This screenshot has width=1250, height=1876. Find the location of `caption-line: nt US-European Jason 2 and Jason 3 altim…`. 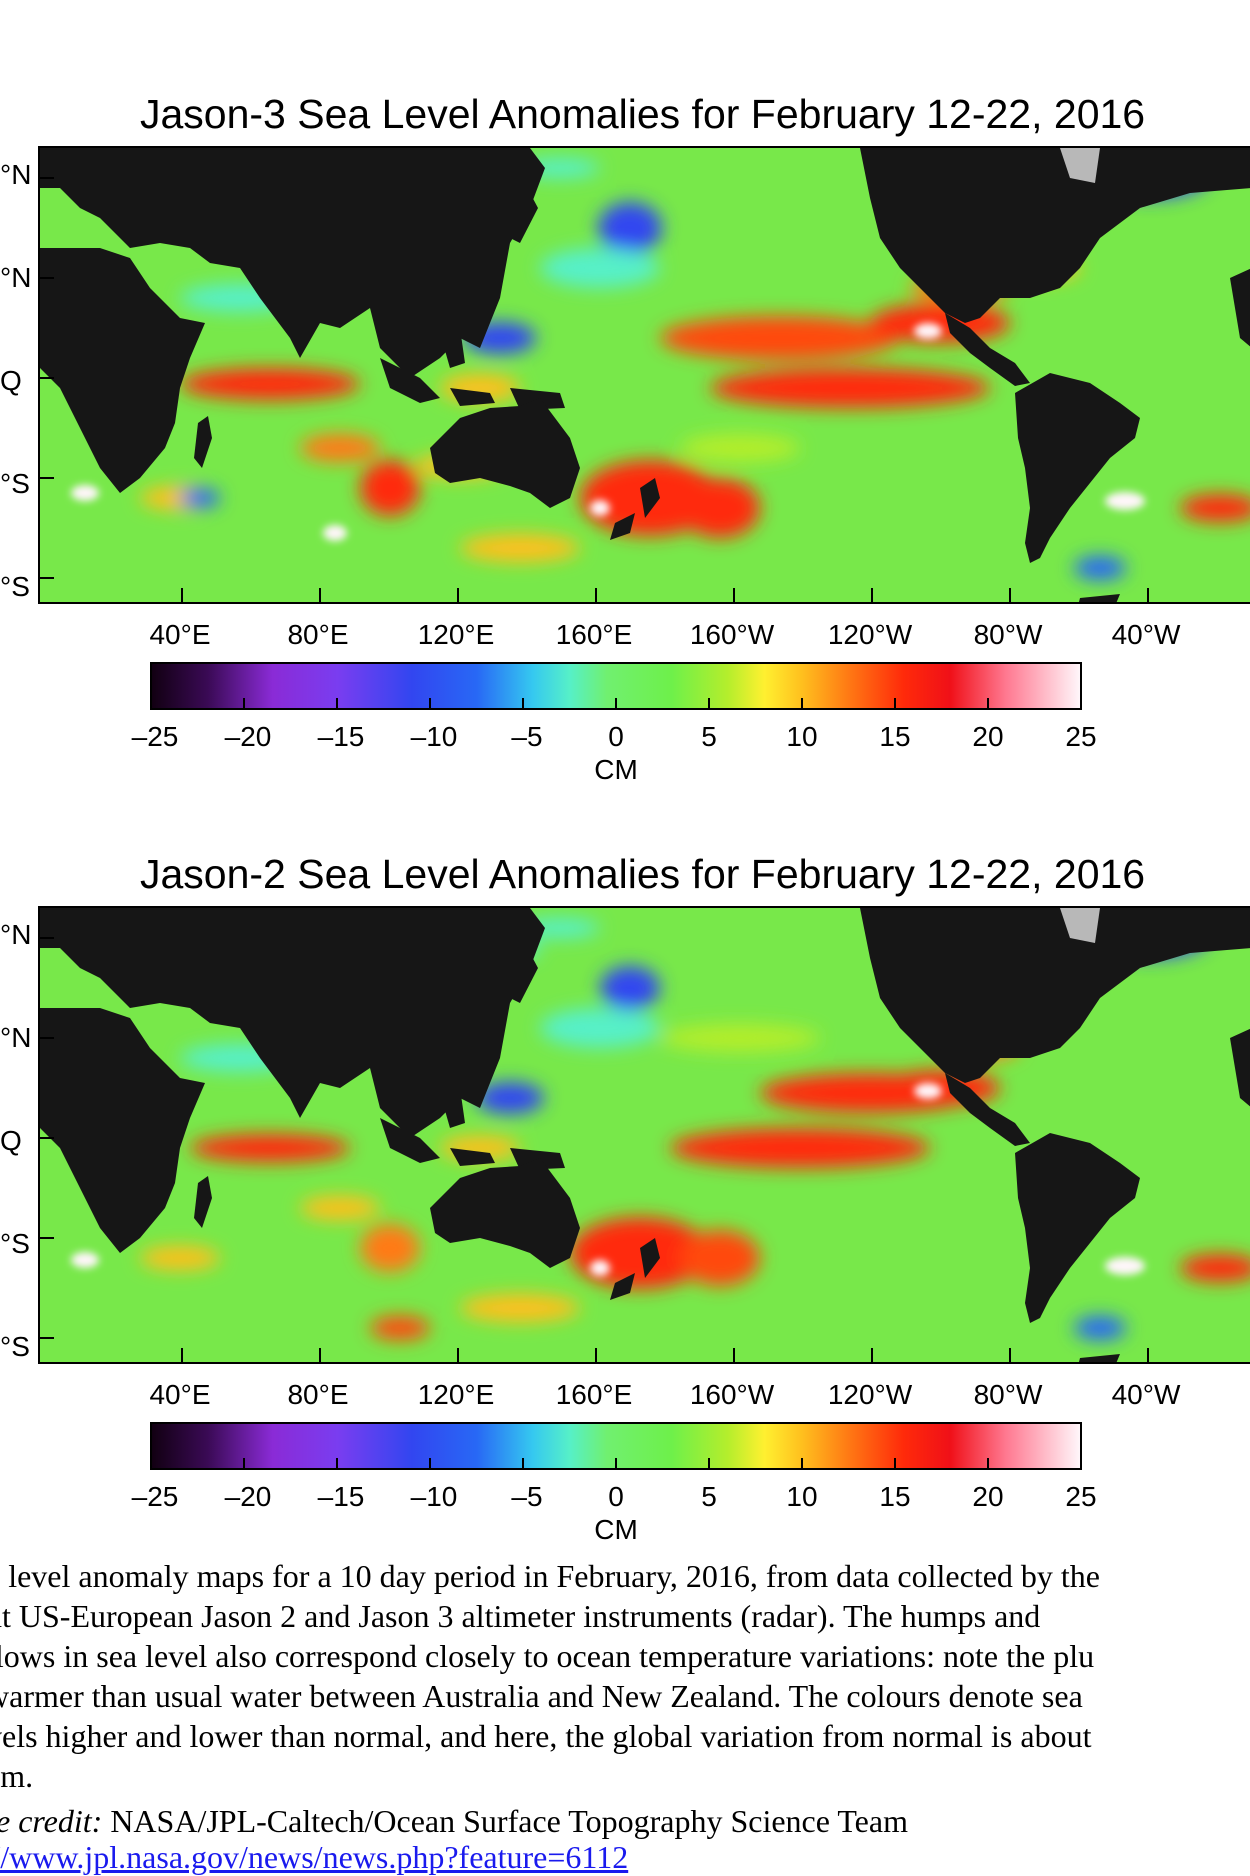

caption-line: nt US-European Jason 2 and Jason 3 altim… is located at coordinates (520, 1616).